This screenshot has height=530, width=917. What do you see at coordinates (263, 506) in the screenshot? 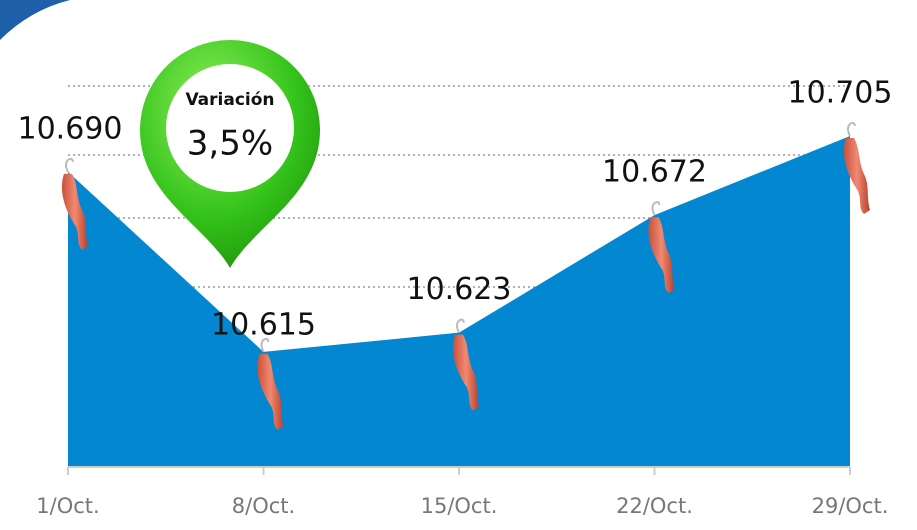
I see `x-tick-label: 8/Oct.` at bounding box center [263, 506].